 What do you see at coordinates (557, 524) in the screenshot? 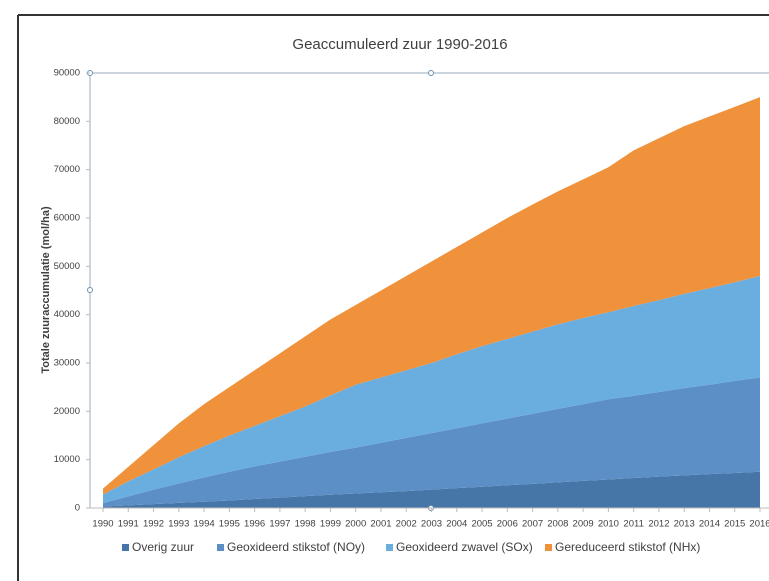
I see `x-tick-label: 2008` at bounding box center [557, 524].